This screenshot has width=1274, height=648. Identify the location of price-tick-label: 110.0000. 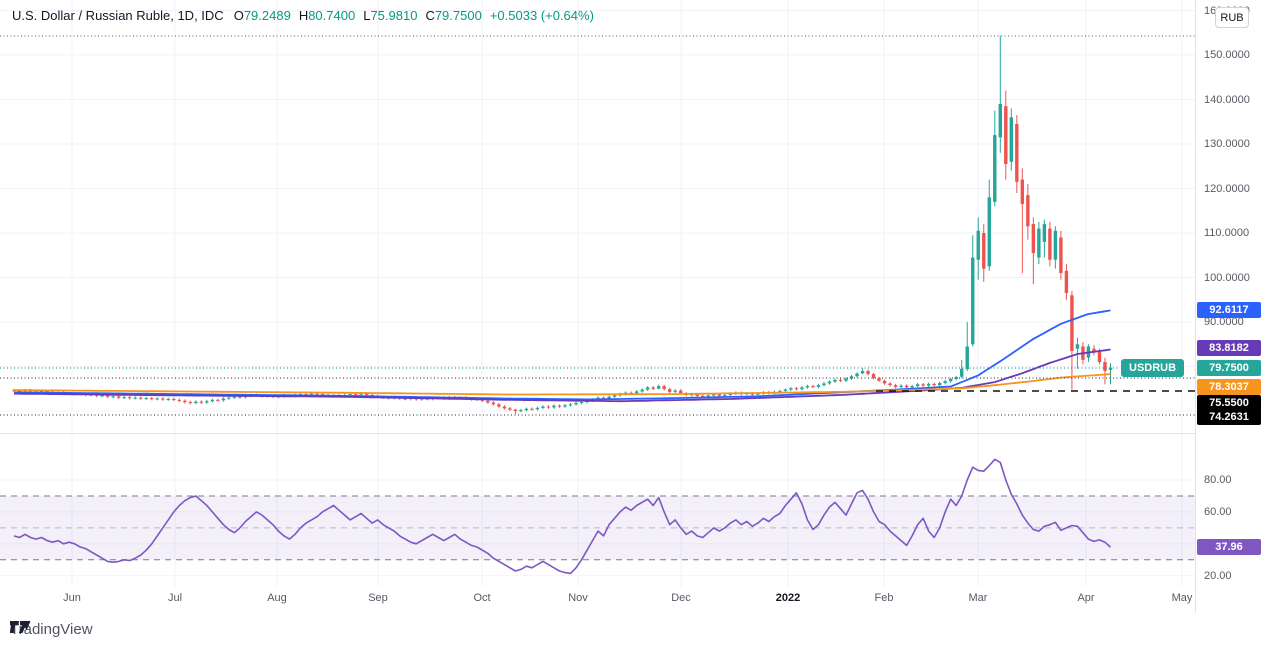
(1227, 233).